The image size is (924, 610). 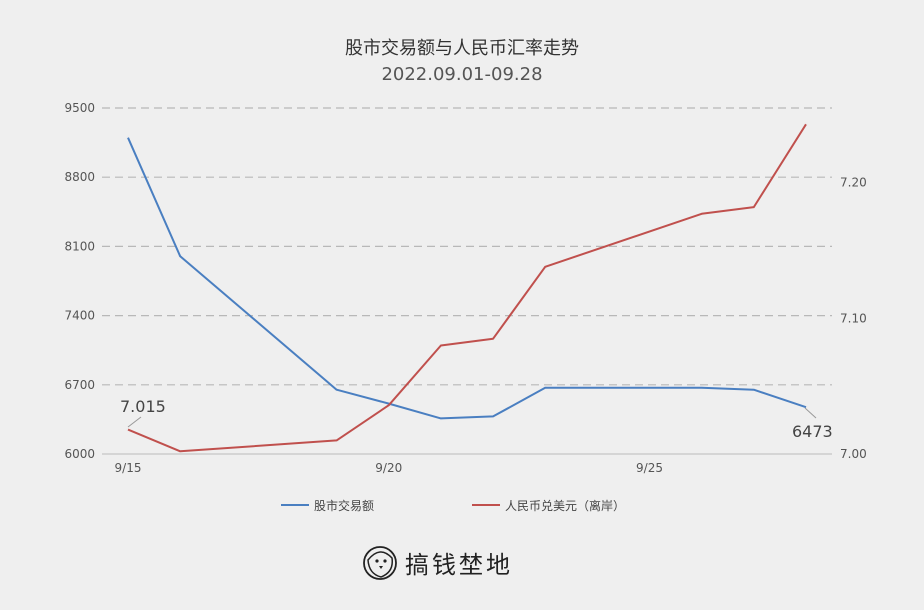 What do you see at coordinates (79, 177) in the screenshot?
I see `y-left-tick-label: 8800` at bounding box center [79, 177].